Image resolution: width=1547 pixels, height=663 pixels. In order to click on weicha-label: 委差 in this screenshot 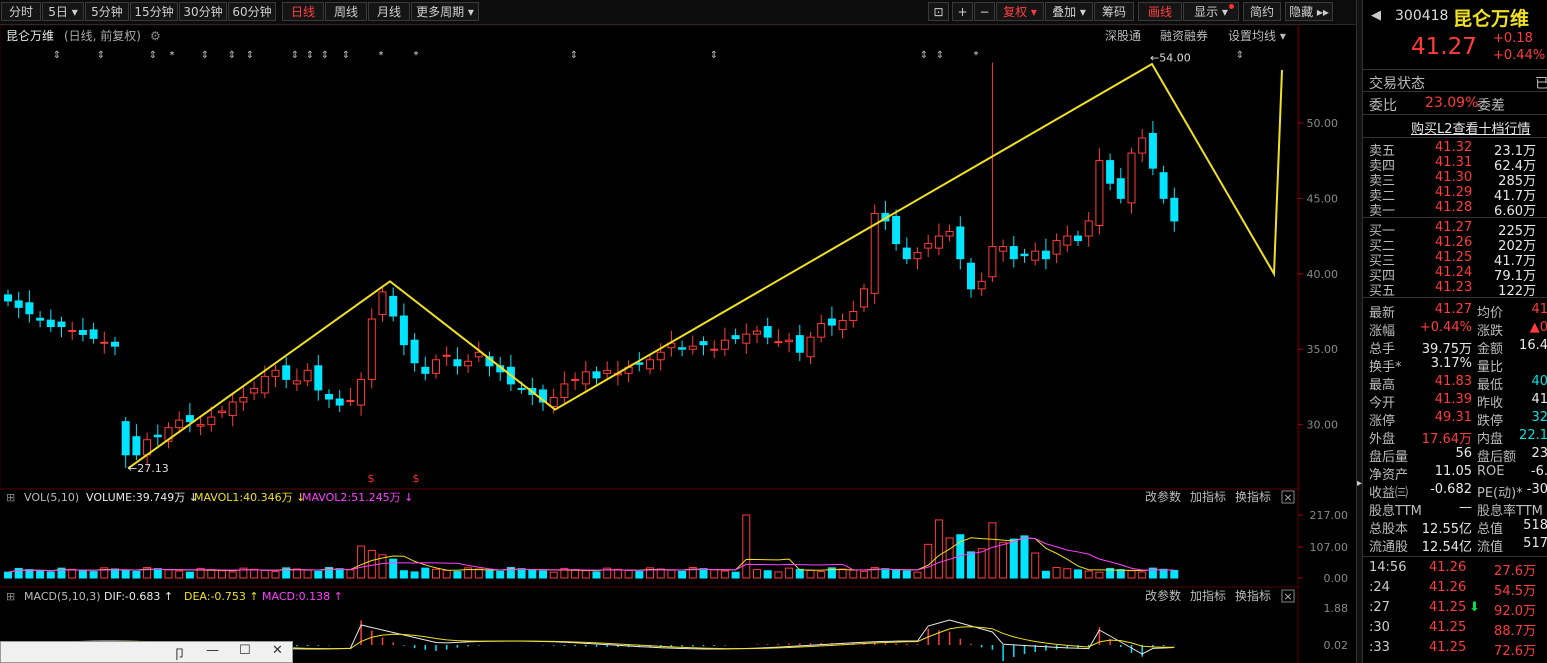, I will do `click(1491, 106)`.